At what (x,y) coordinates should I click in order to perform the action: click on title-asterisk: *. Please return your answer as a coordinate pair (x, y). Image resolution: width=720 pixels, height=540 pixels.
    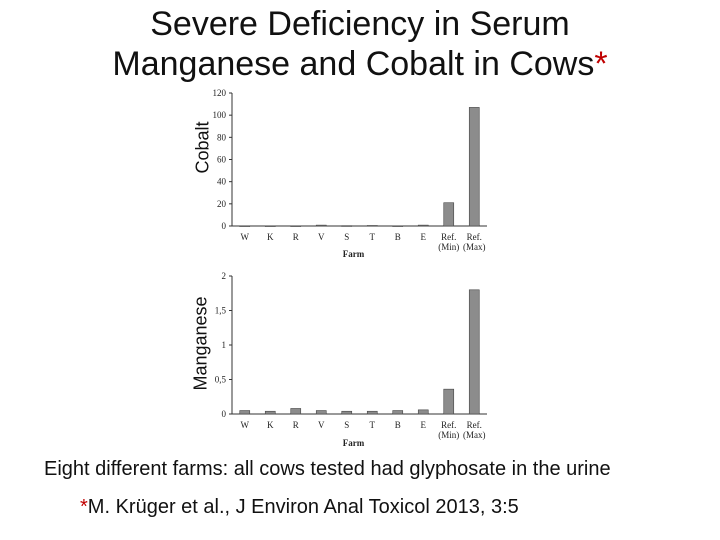
    Looking at the image, I should click on (601, 64).